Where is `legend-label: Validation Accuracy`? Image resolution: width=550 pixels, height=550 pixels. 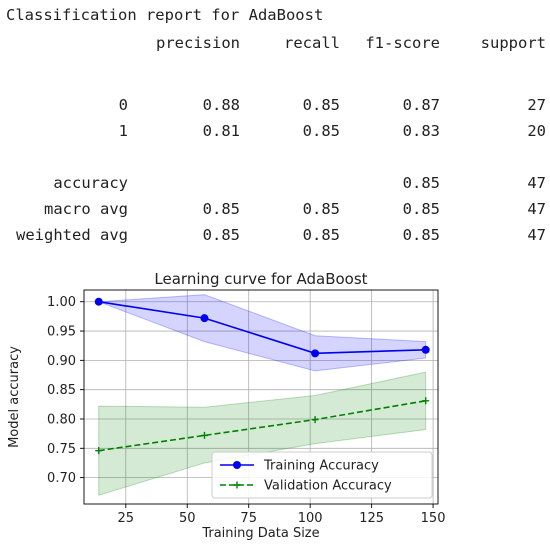
legend-label: Validation Accuracy is located at coordinates (328, 486).